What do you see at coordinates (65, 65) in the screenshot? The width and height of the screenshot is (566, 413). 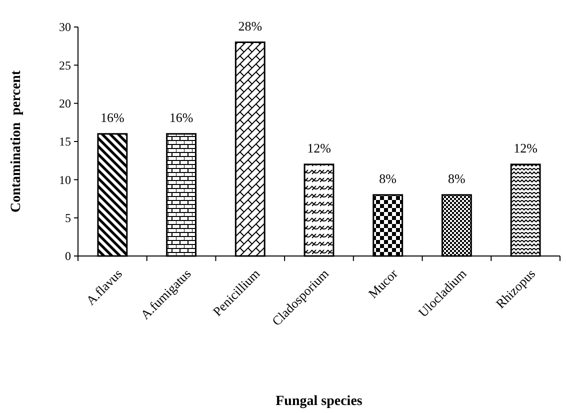 I see `y-tick-label: 25` at bounding box center [65, 65].